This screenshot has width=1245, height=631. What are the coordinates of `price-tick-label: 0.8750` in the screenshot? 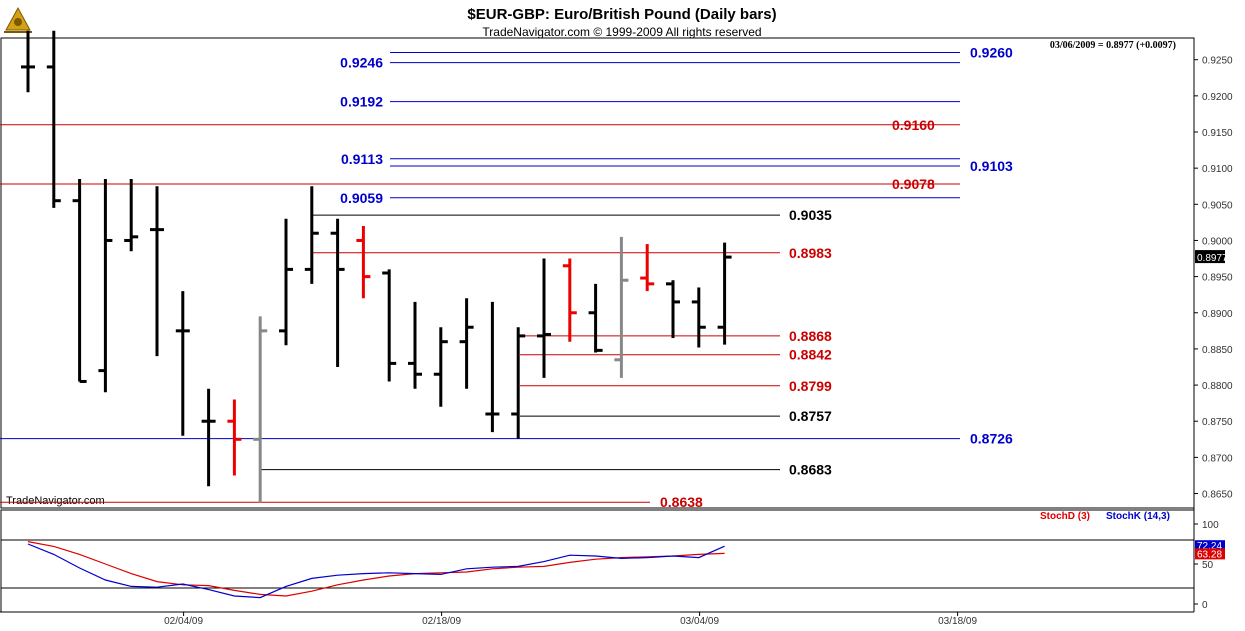 It's located at (1217, 422).